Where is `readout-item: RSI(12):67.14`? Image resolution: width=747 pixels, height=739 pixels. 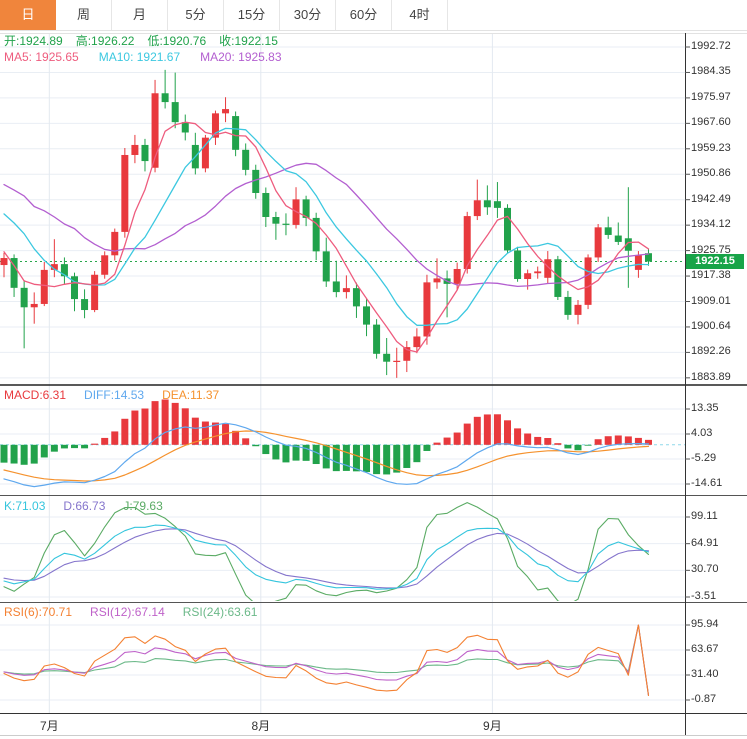
readout-item: RSI(12):67.14 is located at coordinates (127, 612).